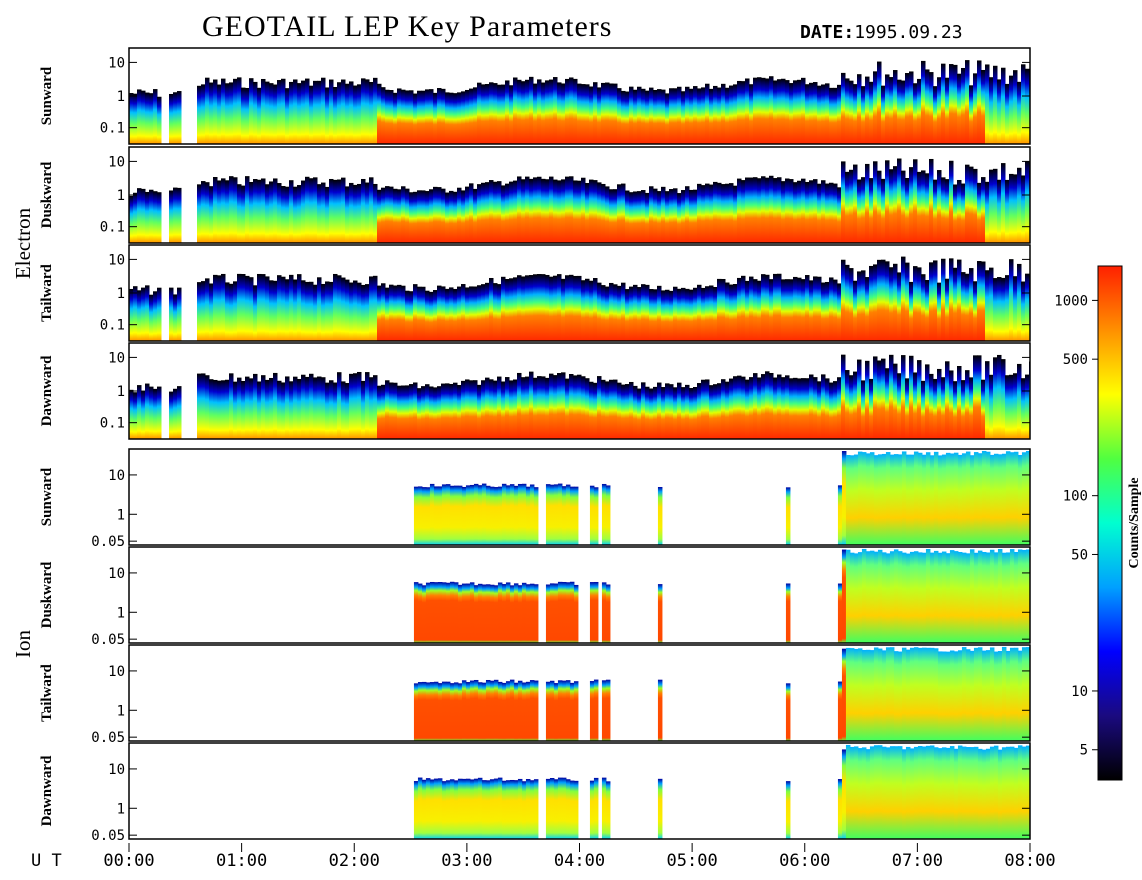  I want to click on date-prefix: DATE:, so click(827, 32).